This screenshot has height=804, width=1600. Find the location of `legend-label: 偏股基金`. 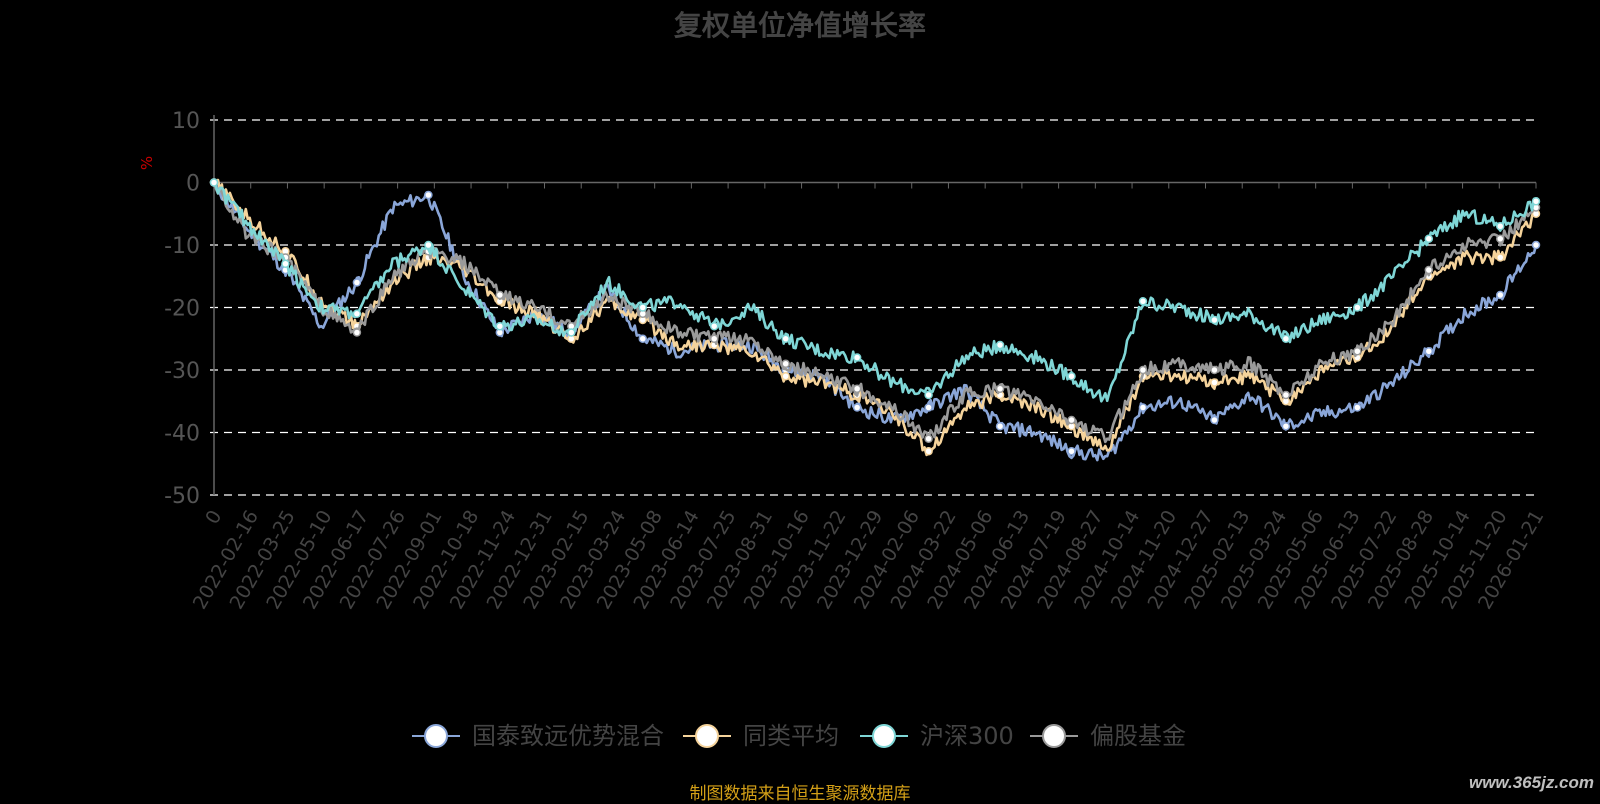

legend-label: 偏股基金 is located at coordinates (1138, 736).